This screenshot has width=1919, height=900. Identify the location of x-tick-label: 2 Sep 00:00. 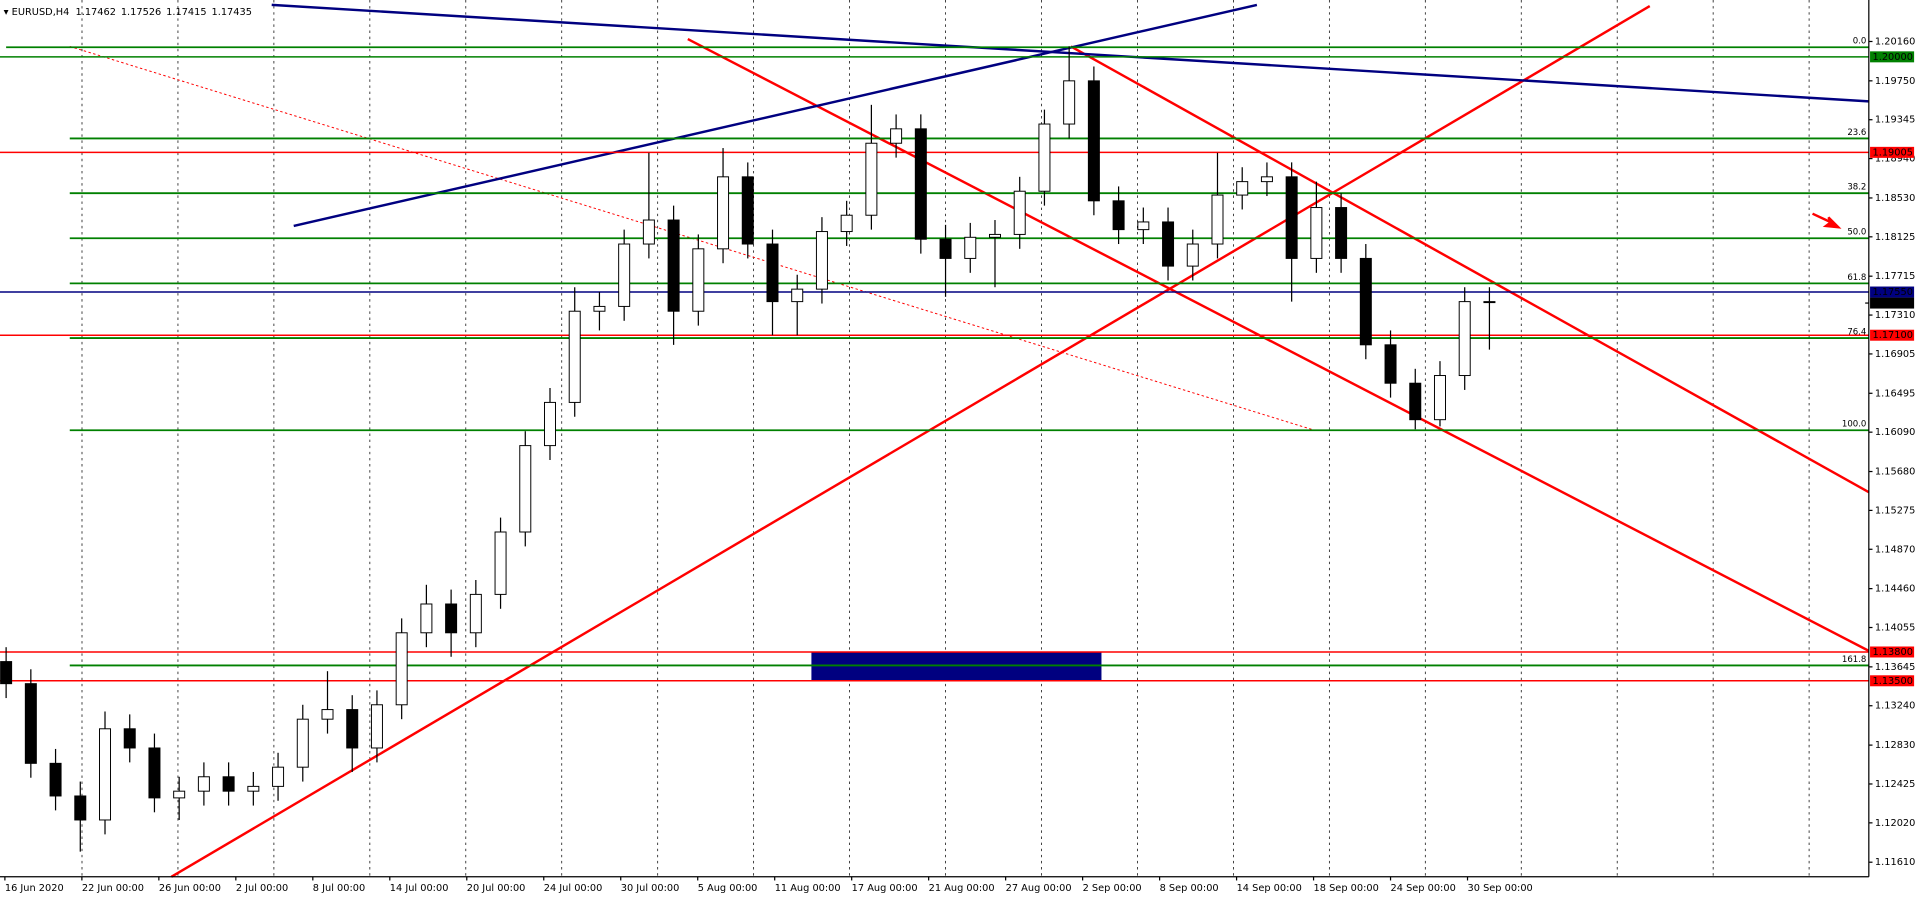
(1112, 888).